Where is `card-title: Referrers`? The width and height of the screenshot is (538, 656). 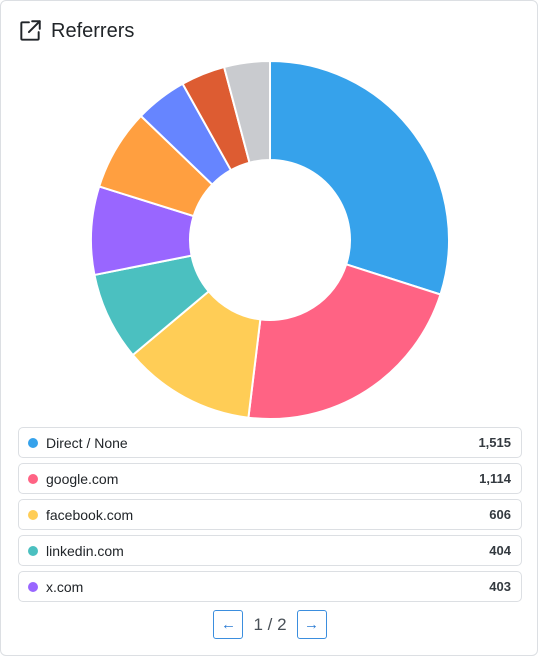
card-title: Referrers is located at coordinates (93, 30).